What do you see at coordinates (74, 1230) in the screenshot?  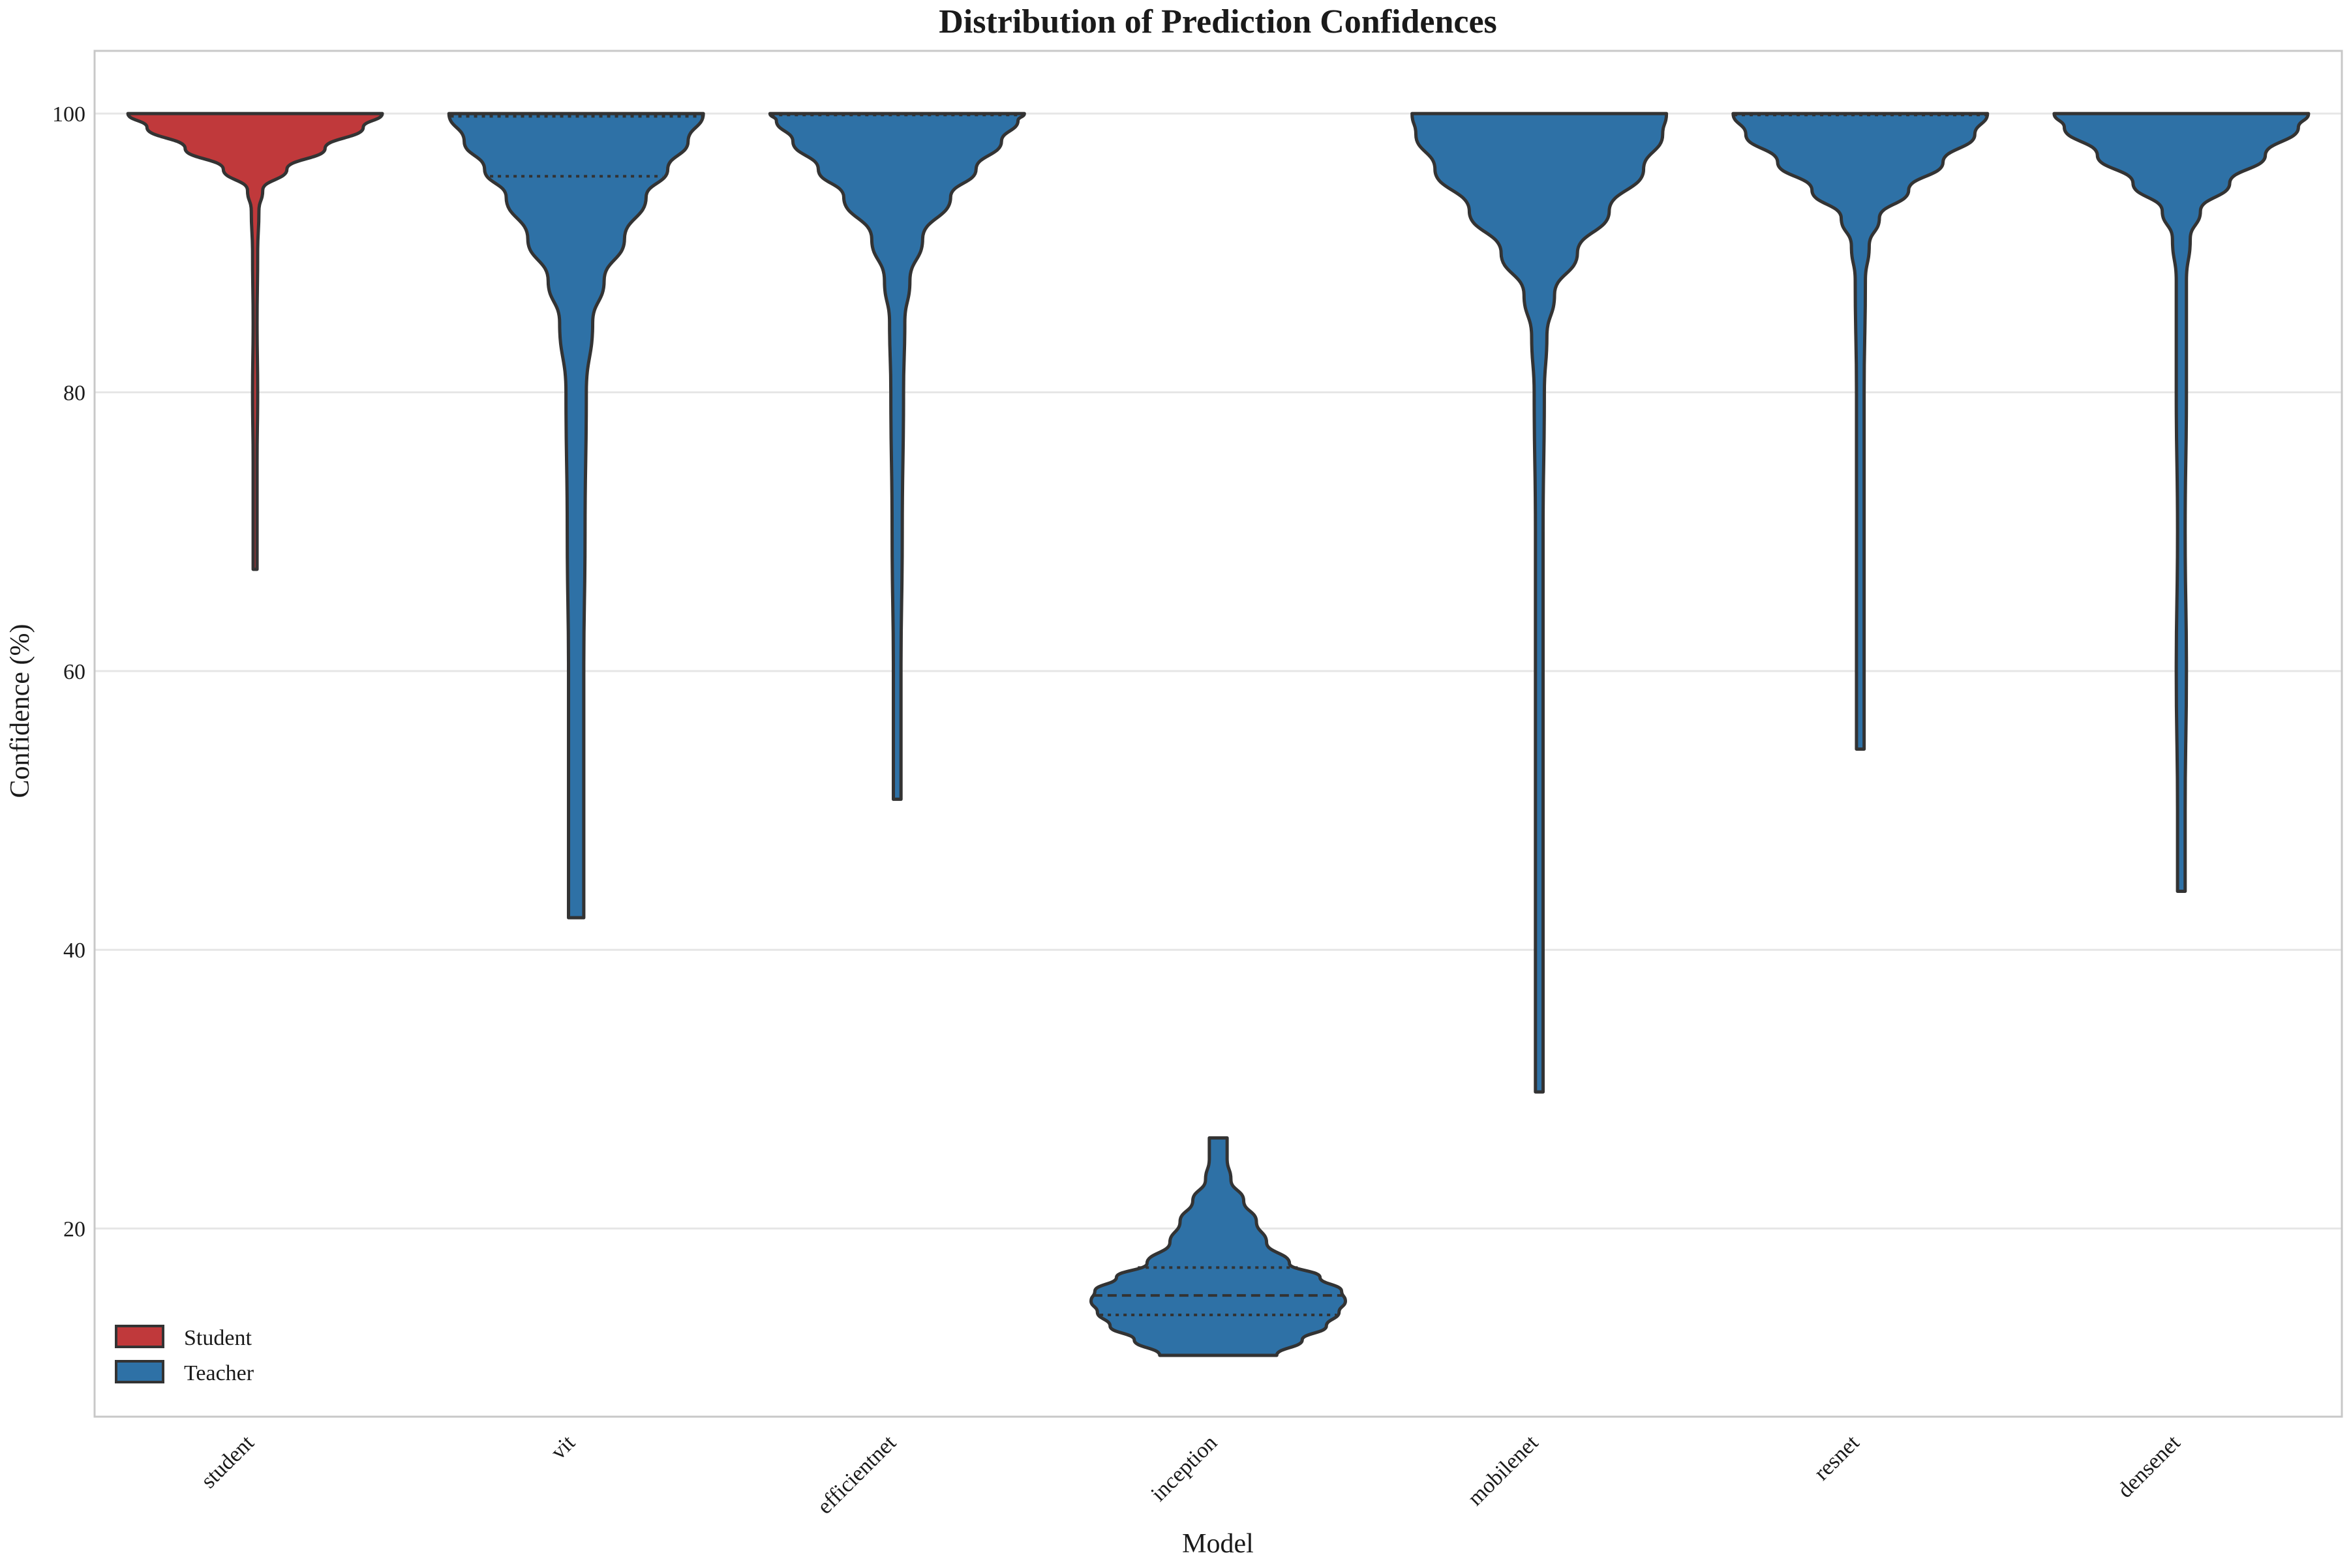 I see `y-tick-label: 20` at bounding box center [74, 1230].